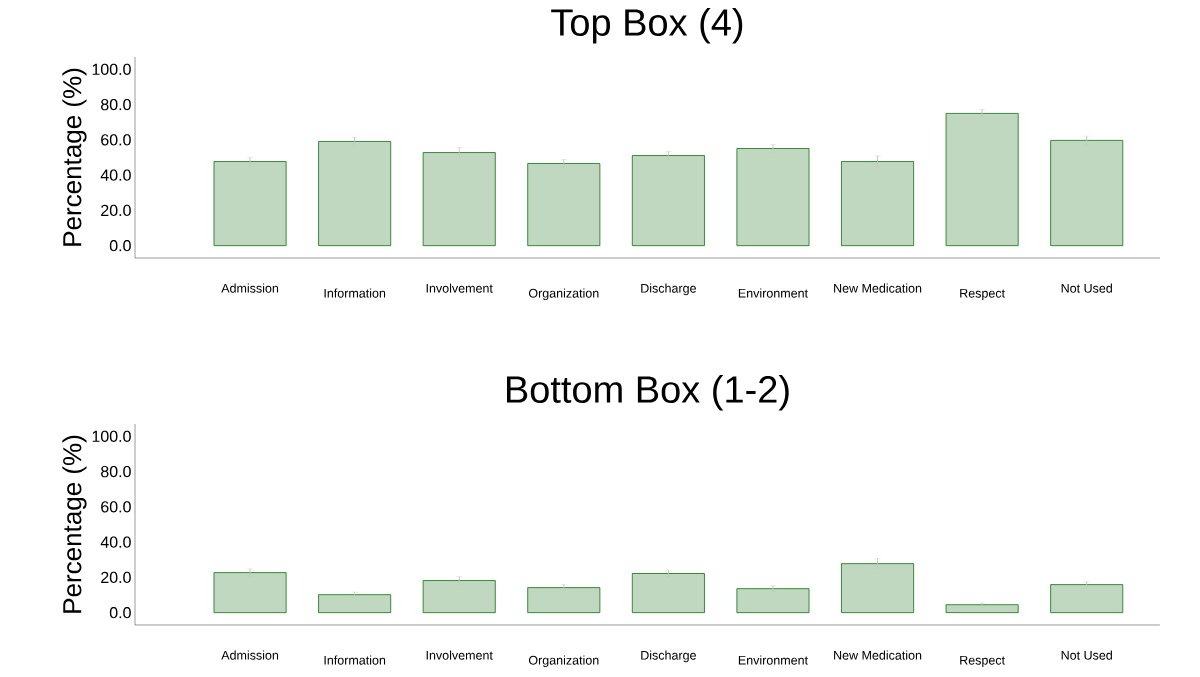  I want to click on chart-title: Top Box (4), so click(647, 26).